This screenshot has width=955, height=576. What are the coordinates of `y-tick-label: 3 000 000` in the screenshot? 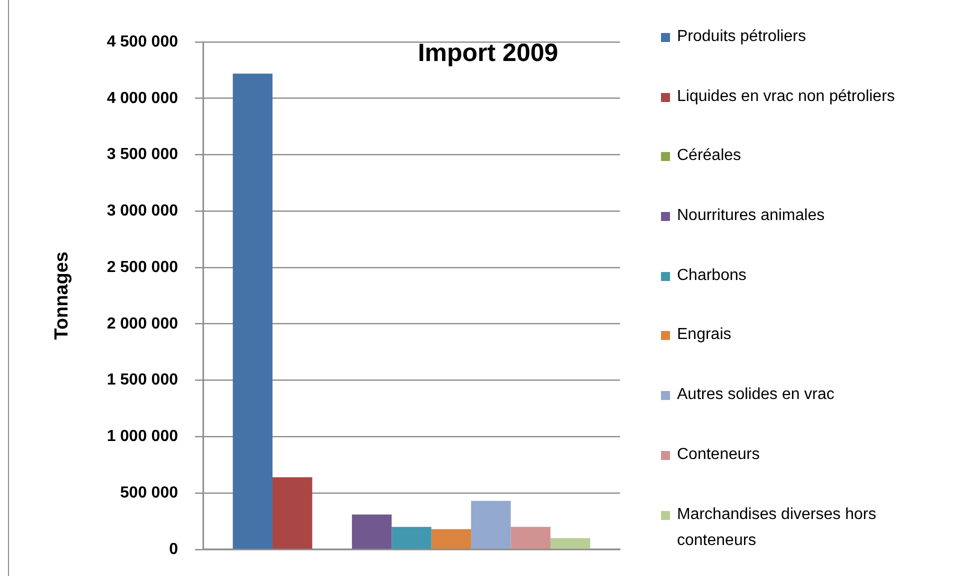 It's located at (142, 211).